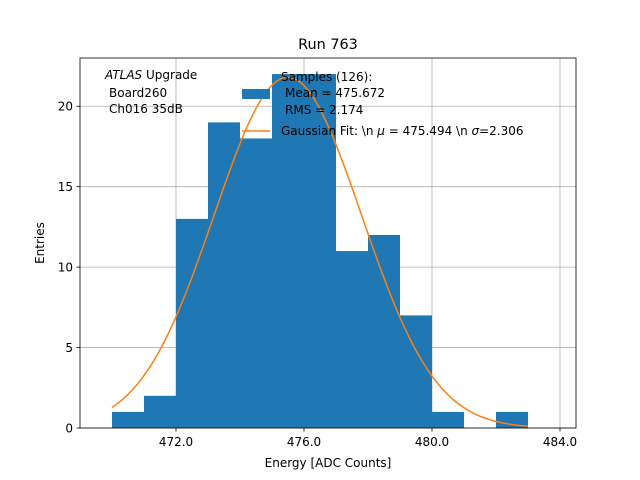 The image size is (640, 480). Describe the element at coordinates (69, 348) in the screenshot. I see `y-tick-label: 5` at that location.